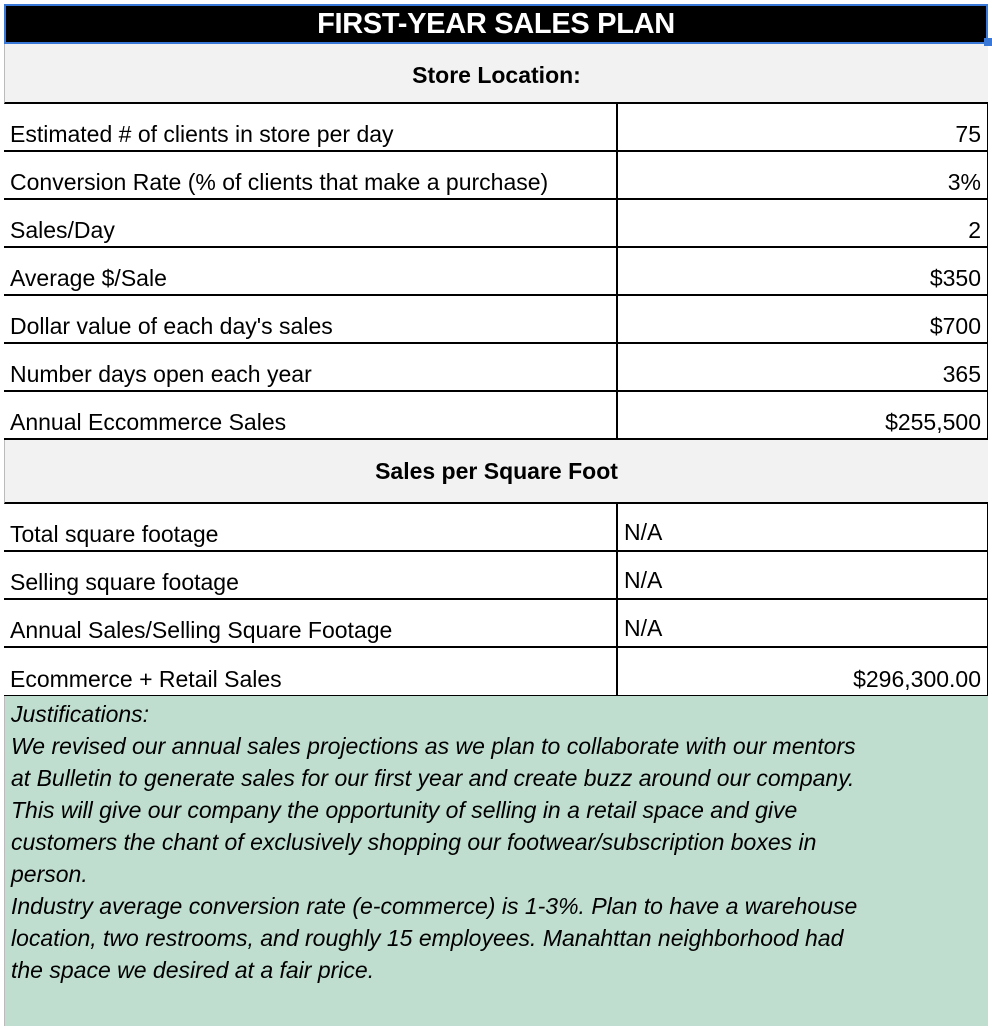  I want to click on row-value-cell: $350, so click(803, 271).